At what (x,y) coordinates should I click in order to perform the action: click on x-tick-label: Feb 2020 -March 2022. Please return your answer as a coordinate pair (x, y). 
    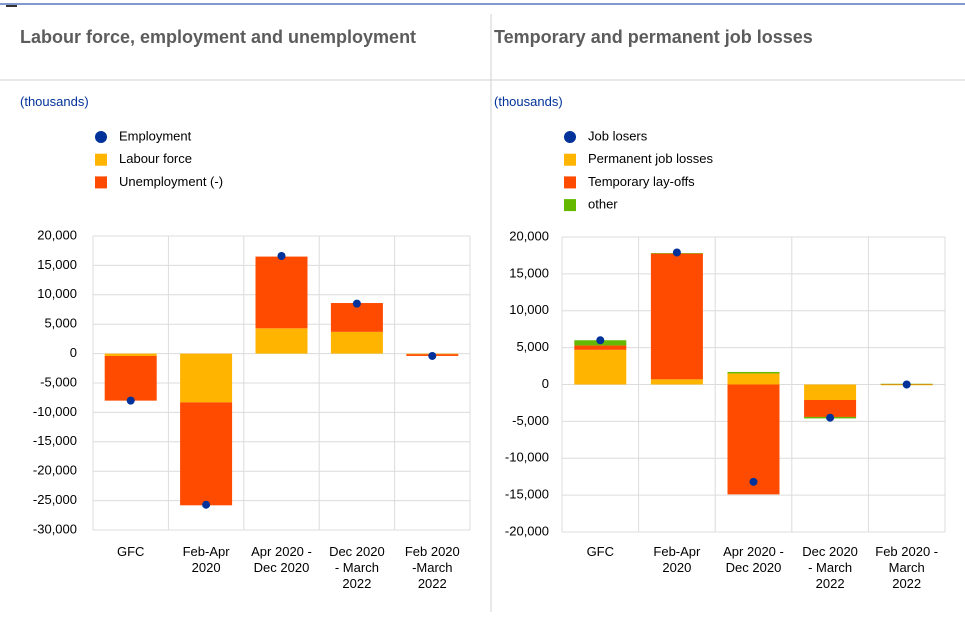
    Looking at the image, I should click on (432, 567).